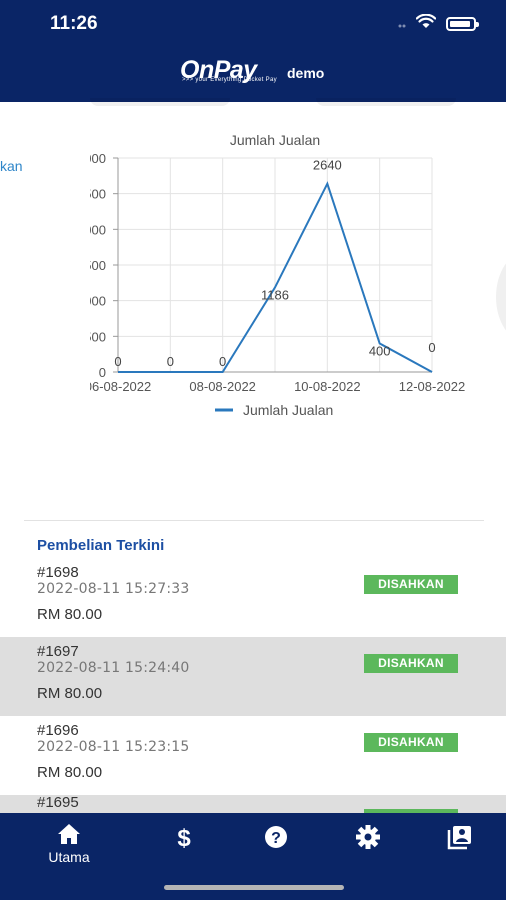  What do you see at coordinates (288, 410) in the screenshot?
I see `legend-label: Jumlah Jualan` at bounding box center [288, 410].